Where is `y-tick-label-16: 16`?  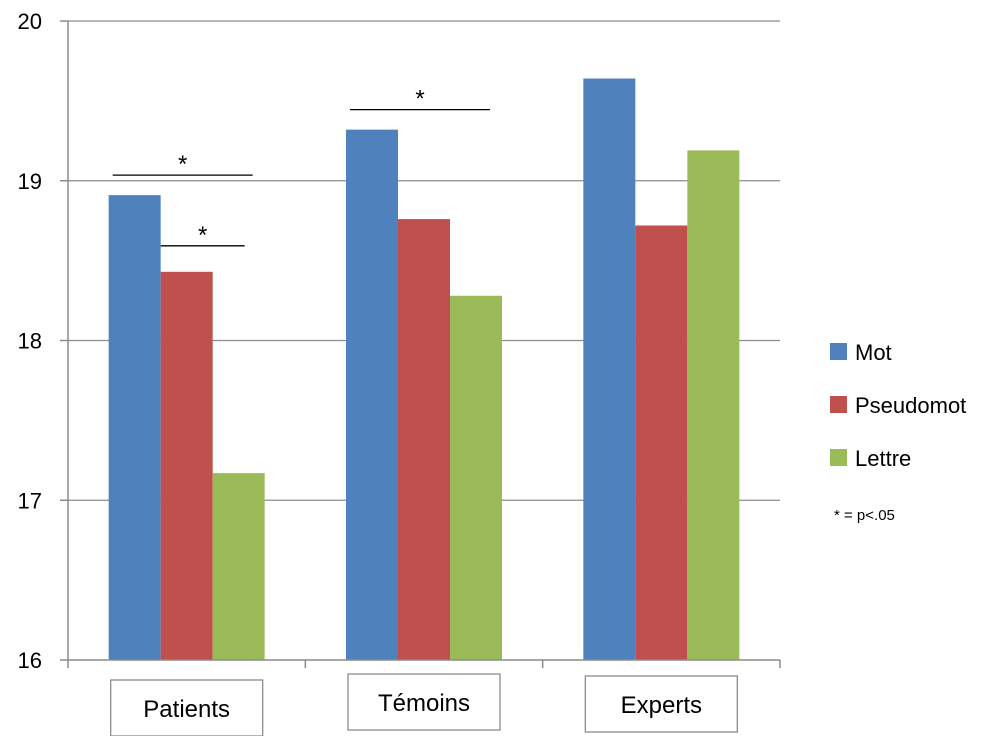 y-tick-label-16: 16 is located at coordinates (30, 660).